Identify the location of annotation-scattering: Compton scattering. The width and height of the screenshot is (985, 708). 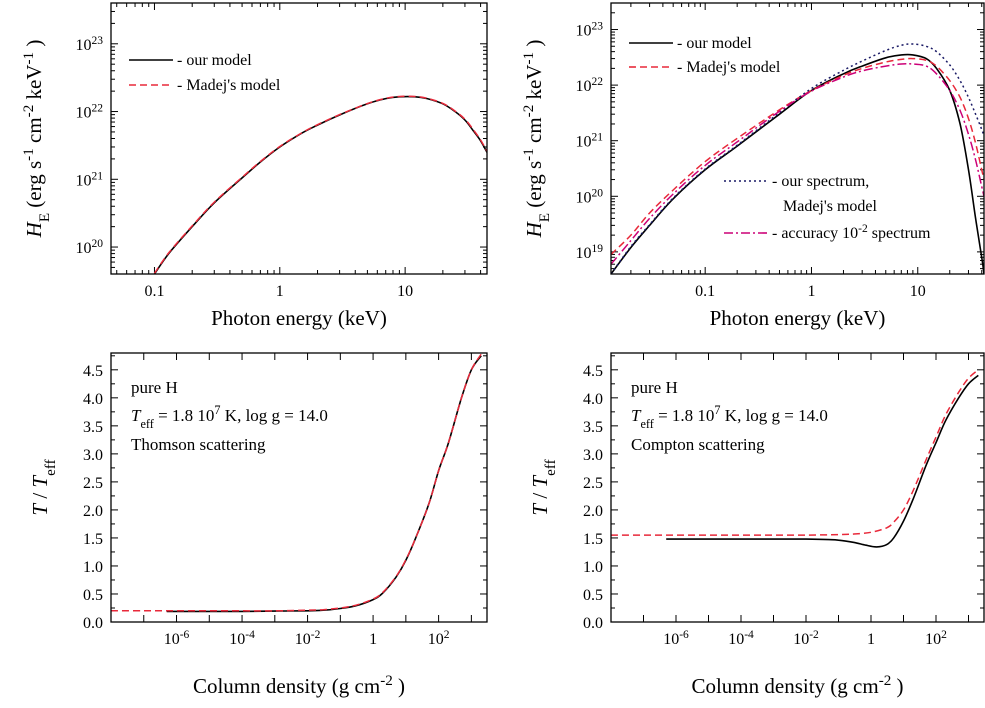
(698, 444).